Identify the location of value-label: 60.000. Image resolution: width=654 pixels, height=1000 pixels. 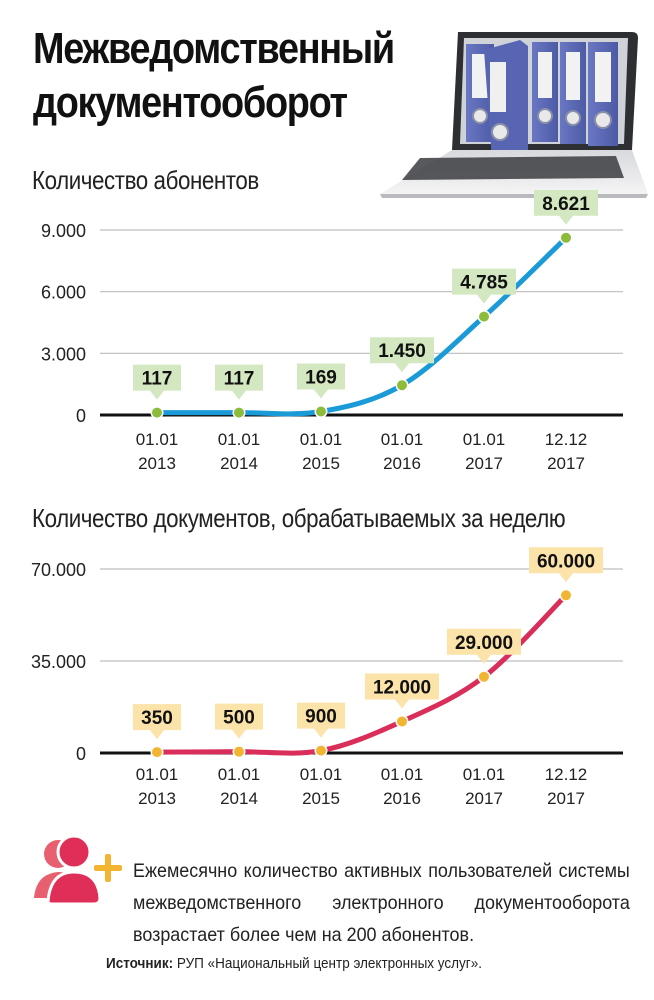
(566, 561).